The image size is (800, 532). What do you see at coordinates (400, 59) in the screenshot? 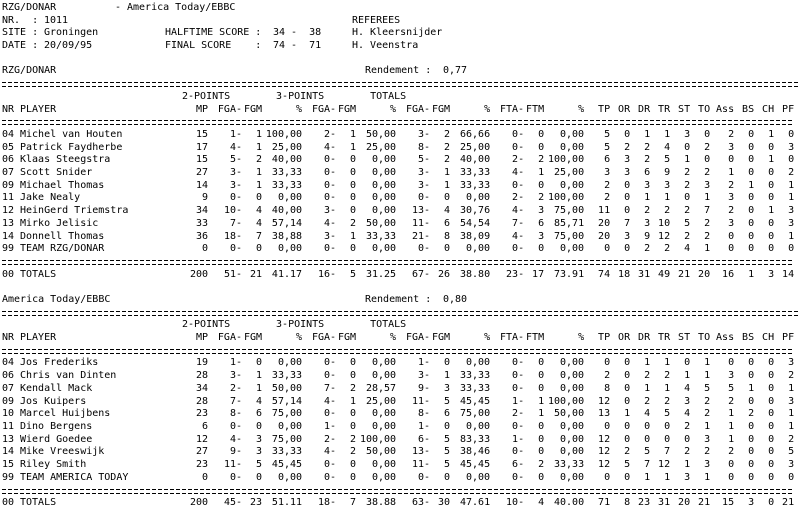
I see `blank-line` at bounding box center [400, 59].